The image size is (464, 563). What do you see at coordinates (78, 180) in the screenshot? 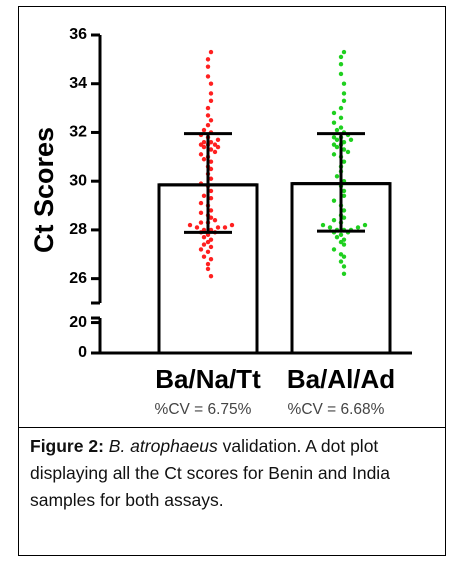
I see `y-tick-label: 30` at bounding box center [78, 180].